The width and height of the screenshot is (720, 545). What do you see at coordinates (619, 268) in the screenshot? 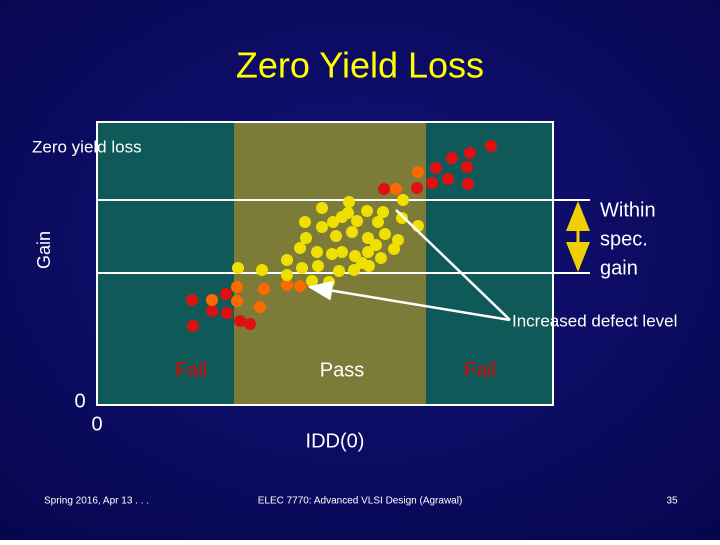
I see `spec-label: gain` at bounding box center [619, 268].